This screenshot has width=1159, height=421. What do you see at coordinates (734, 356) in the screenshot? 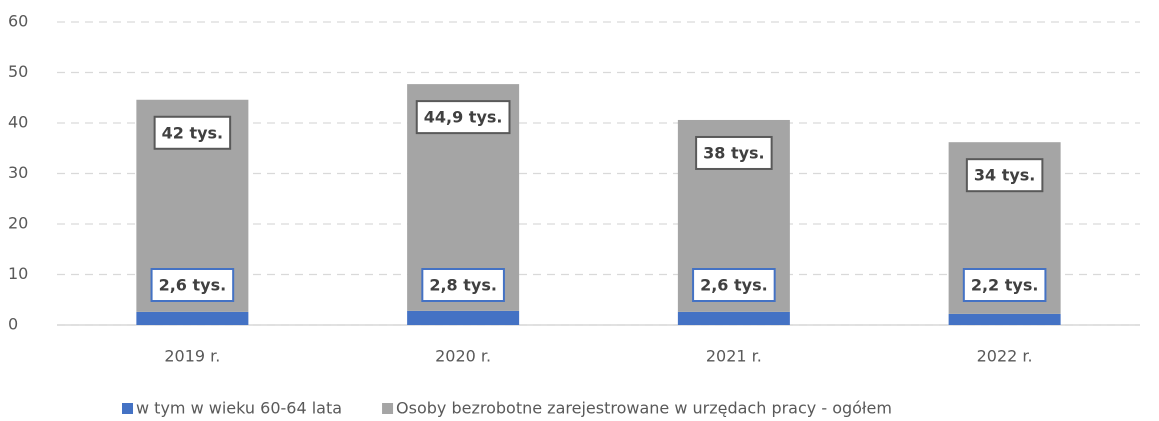
I see `x-tick-label: 2021 r.` at bounding box center [734, 356].